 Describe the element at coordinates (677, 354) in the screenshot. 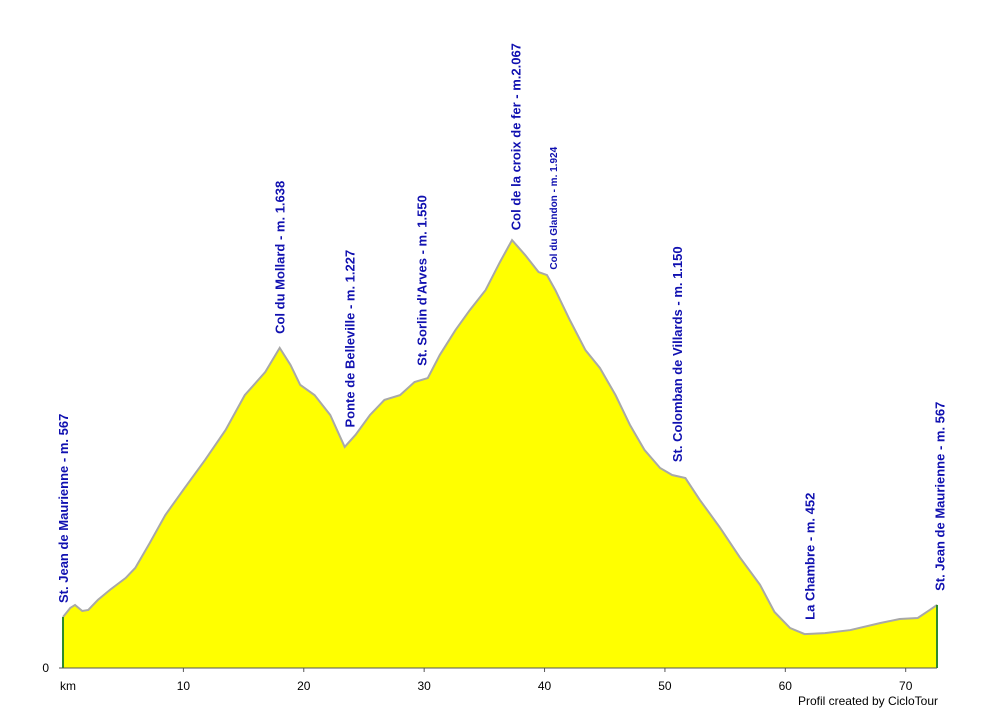

I see `annotation: St. Colomban de Villards - m. 1.150` at that location.